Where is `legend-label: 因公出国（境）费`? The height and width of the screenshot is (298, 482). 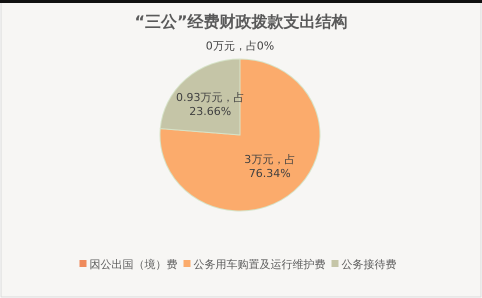 legend-label: 因公出国（境）费 is located at coordinates (134, 264).